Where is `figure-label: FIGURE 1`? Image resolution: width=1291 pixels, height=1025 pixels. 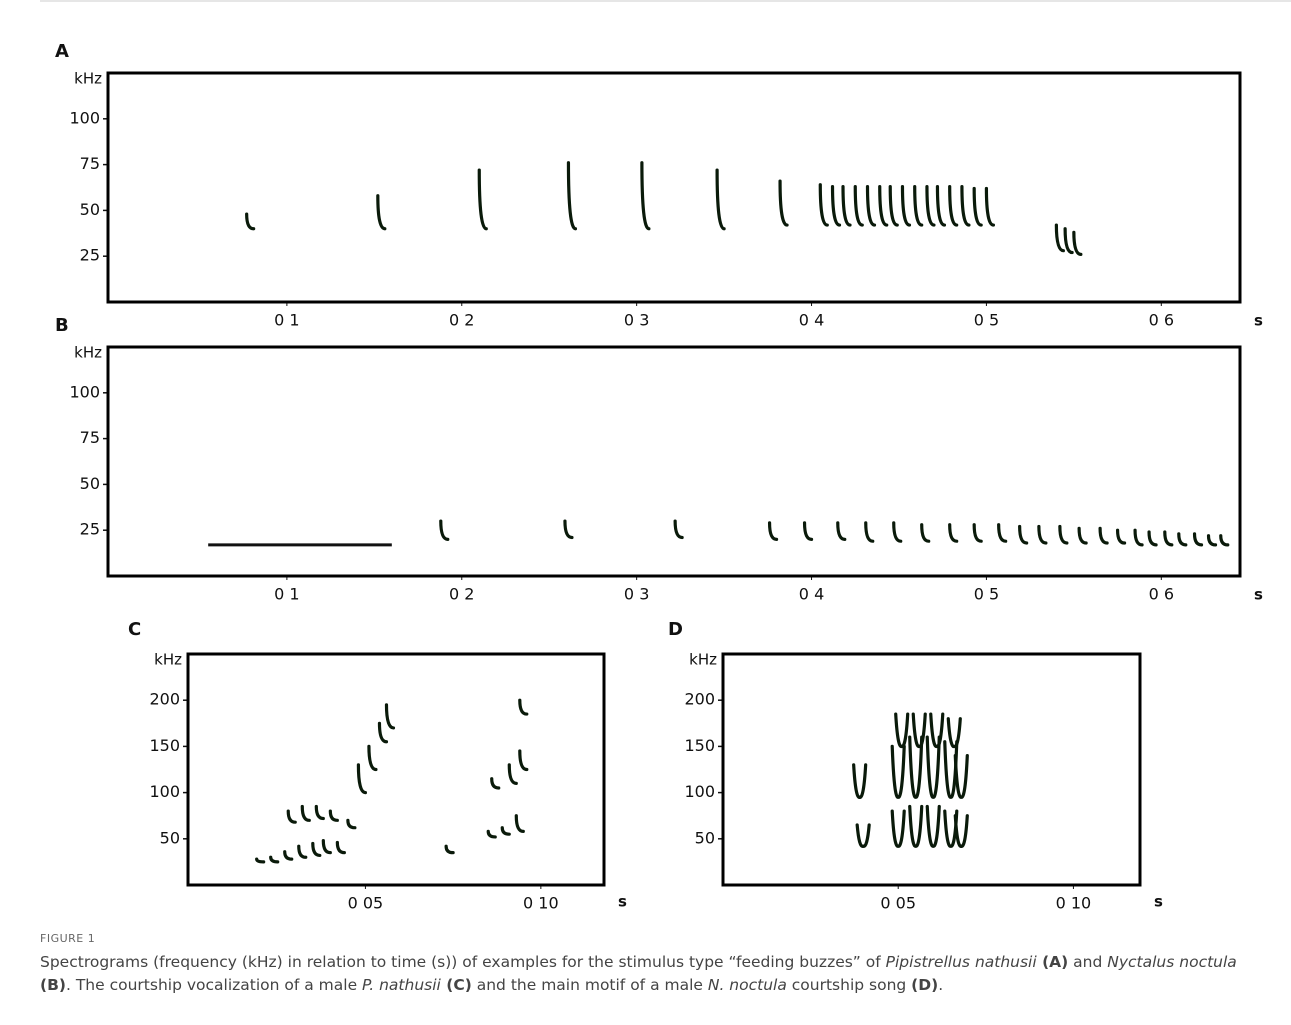
figure-label: FIGURE 1 is located at coordinates (68, 938).